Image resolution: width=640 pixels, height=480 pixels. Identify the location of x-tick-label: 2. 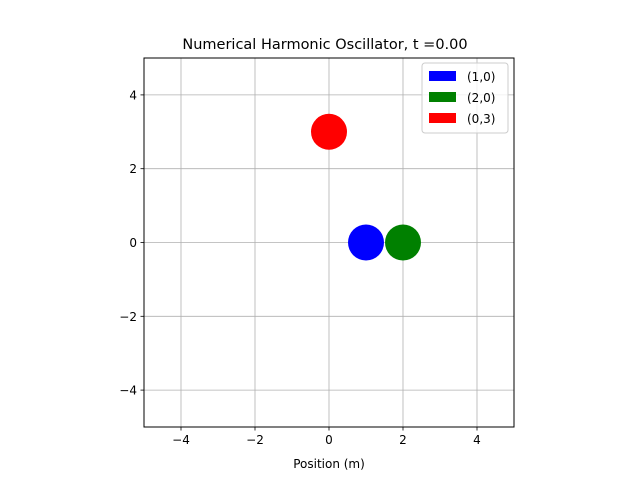
(403, 440).